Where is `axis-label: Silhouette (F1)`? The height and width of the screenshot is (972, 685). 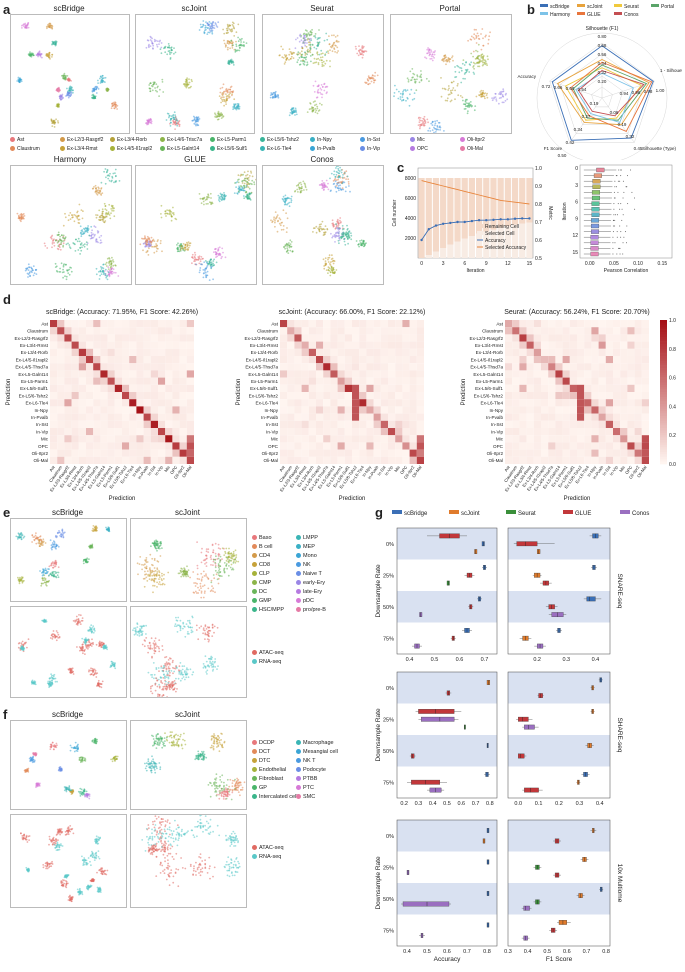 axis-label: Silhouette (F1) is located at coordinates (602, 29).